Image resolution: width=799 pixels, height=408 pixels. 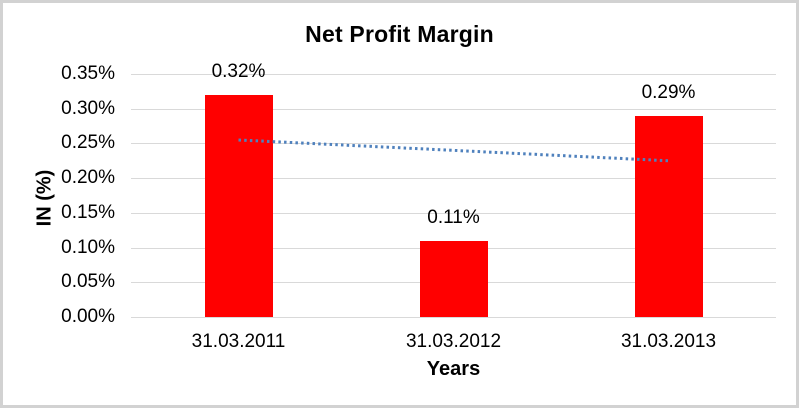 I want to click on y-axis-tick-label: 0.20%, so click(x=88, y=178).